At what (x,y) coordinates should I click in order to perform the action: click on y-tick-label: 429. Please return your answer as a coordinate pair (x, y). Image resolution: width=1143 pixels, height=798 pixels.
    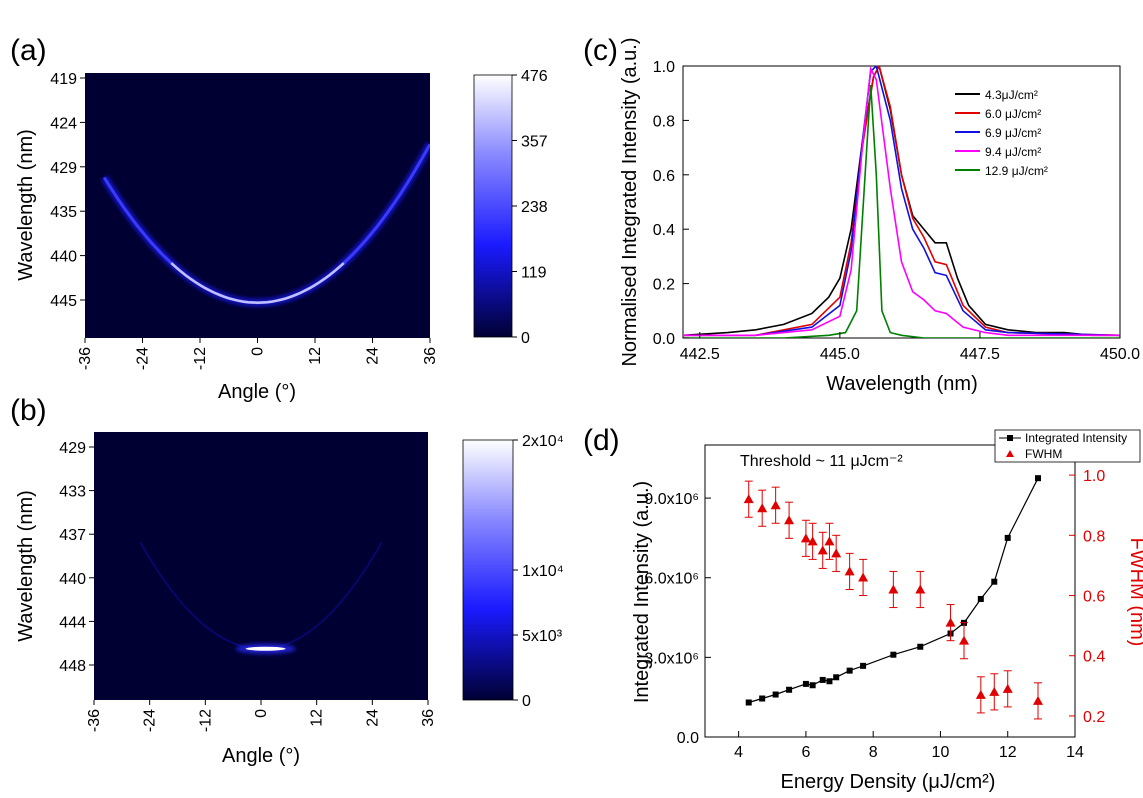
    Looking at the image, I should click on (63, 168).